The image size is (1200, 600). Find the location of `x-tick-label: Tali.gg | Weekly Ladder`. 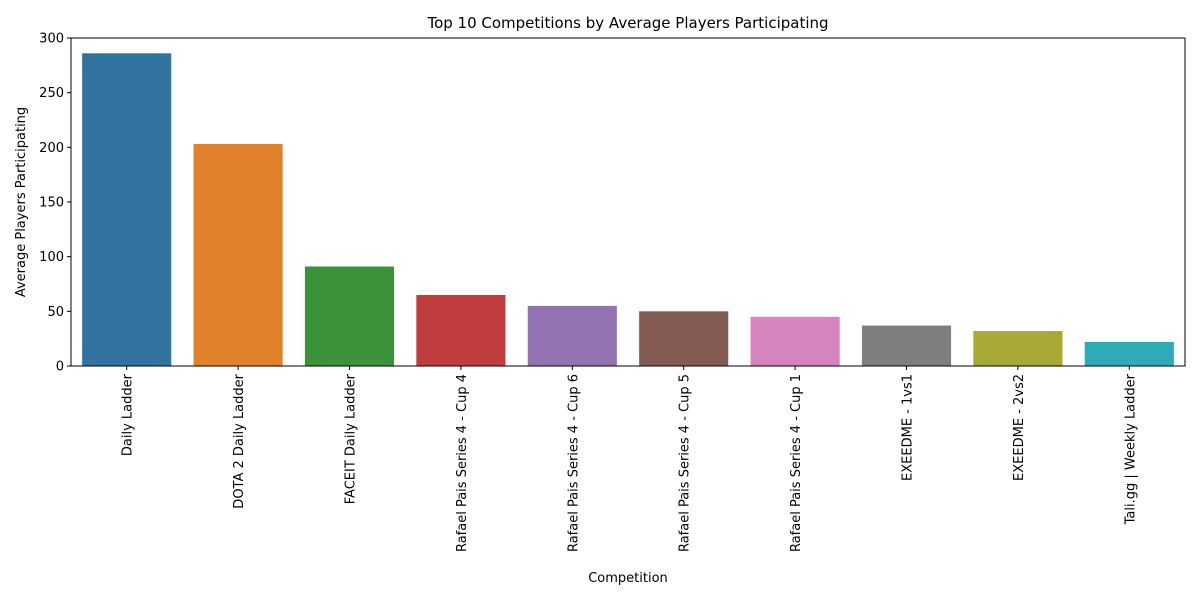

x-tick-label: Tali.gg | Weekly Ladder is located at coordinates (1130, 449).